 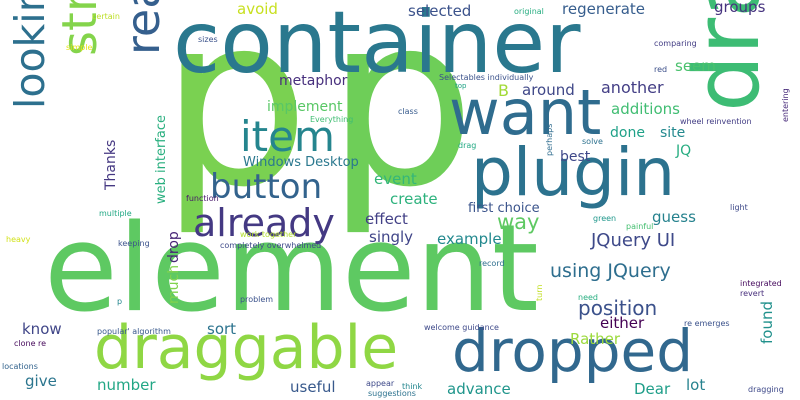 I want to click on word-event: event, so click(x=395, y=179).